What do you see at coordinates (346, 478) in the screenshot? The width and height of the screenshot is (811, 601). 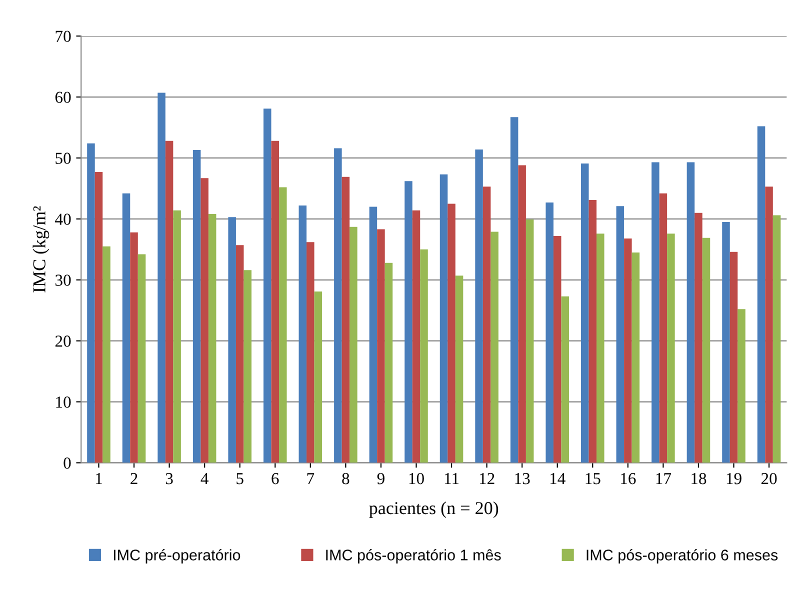 I see `x-tick-label: 8` at bounding box center [346, 478].